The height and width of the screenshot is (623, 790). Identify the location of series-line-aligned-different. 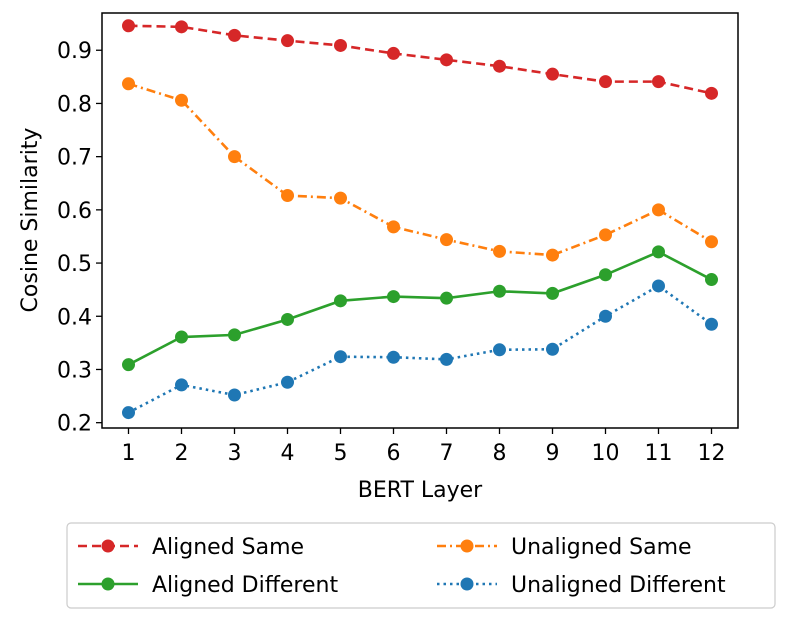
(420, 308).